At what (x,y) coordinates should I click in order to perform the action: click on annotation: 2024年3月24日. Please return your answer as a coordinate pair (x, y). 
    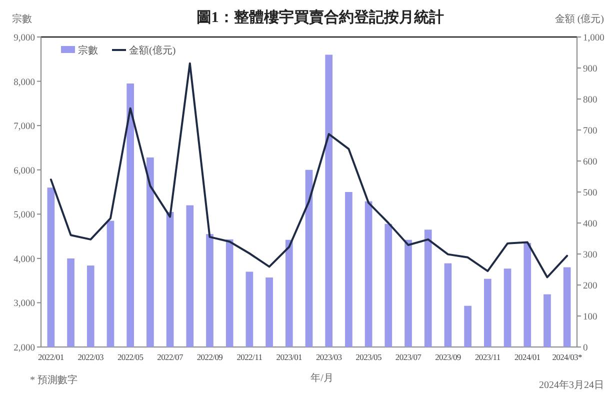
    Looking at the image, I should click on (571, 385).